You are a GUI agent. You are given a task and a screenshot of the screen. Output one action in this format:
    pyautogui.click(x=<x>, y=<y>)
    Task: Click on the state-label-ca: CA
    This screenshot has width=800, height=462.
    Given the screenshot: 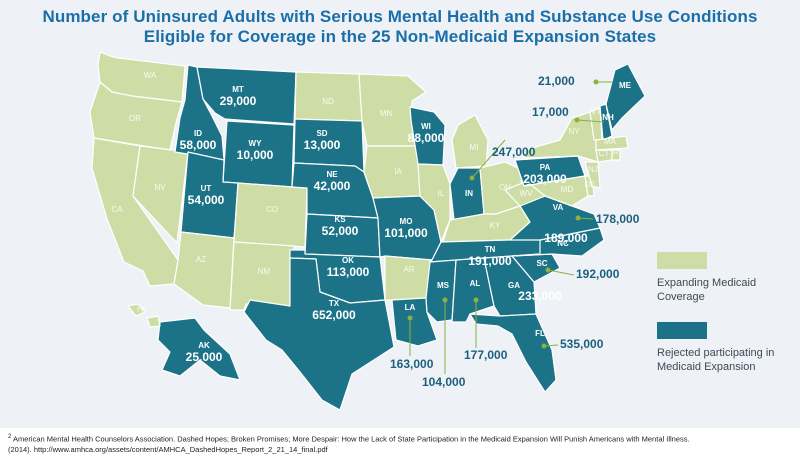 What is the action you would take?
    pyautogui.click(x=117, y=209)
    